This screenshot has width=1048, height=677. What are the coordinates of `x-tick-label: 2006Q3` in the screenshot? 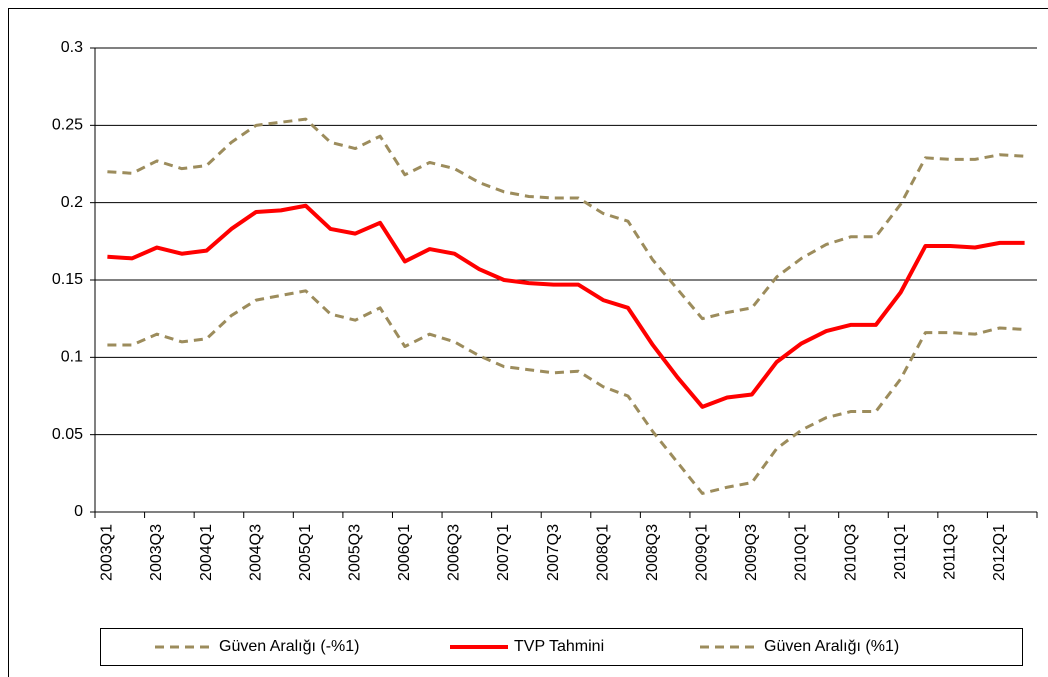 It's located at (454, 552).